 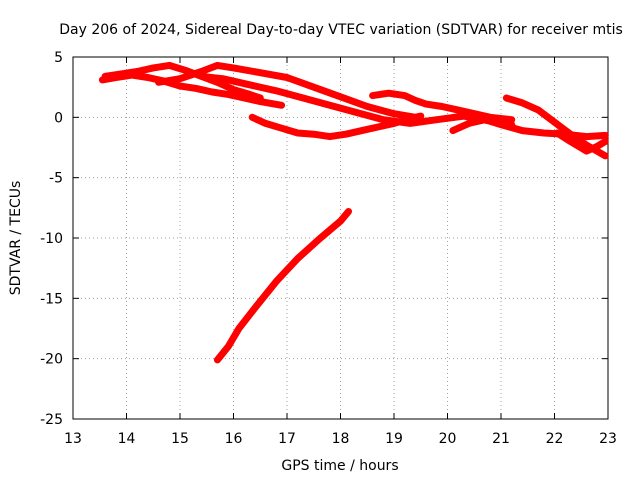 What do you see at coordinates (287, 439) in the screenshot?
I see `x-tick-label: 17` at bounding box center [287, 439].